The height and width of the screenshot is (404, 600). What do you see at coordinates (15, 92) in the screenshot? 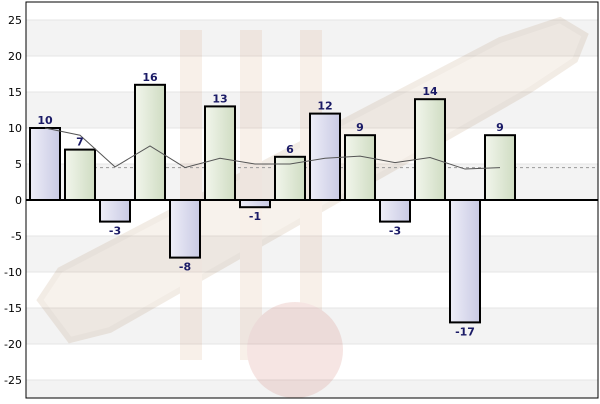
I see `y-tick-label: 15` at bounding box center [15, 92].